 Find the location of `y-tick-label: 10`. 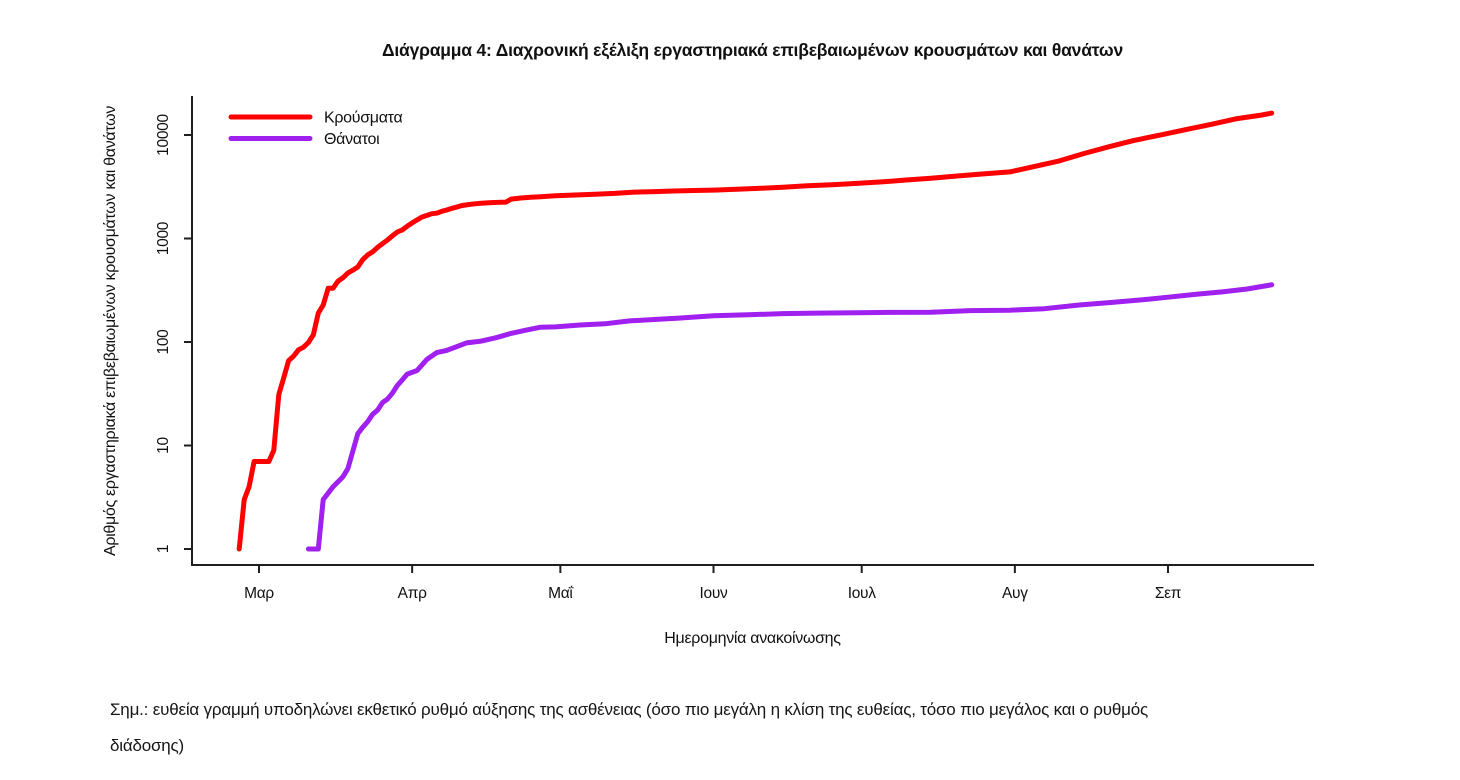

y-tick-label: 10 is located at coordinates (163, 445).